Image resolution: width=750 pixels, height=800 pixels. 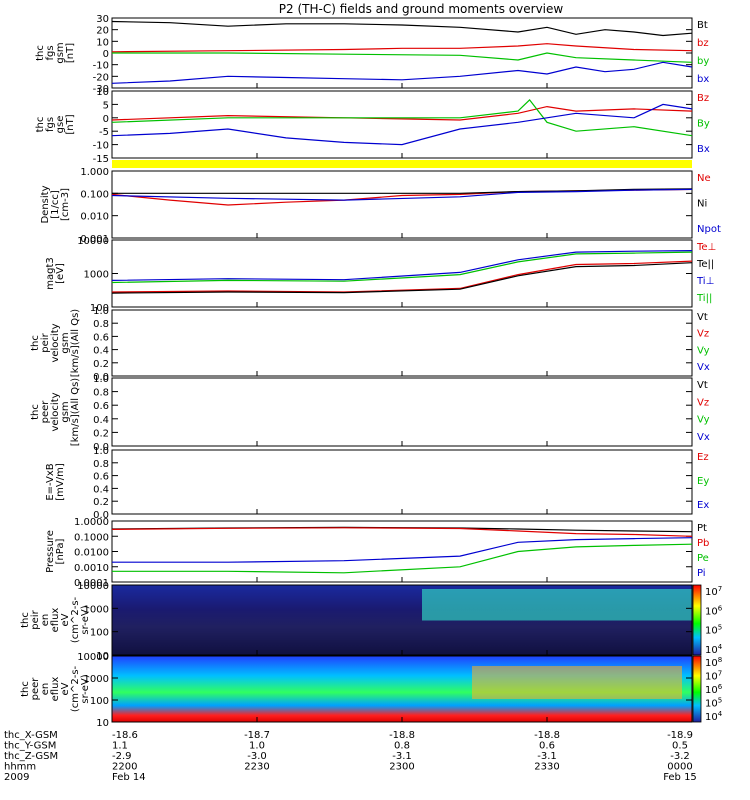 I want to click on y-axis-label: thc fgs gse [nT], so click(x=55, y=124).